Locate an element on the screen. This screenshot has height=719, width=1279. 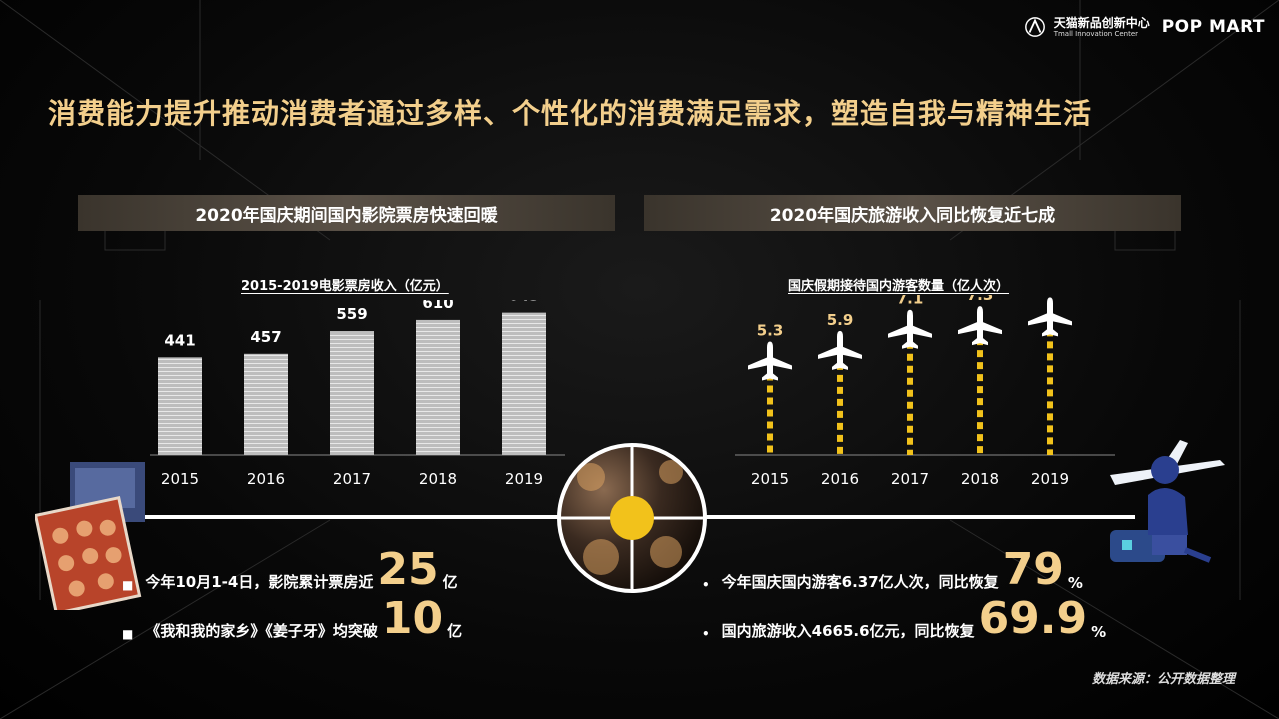
stat-value: 69.9 is located at coordinates (1033, 618).